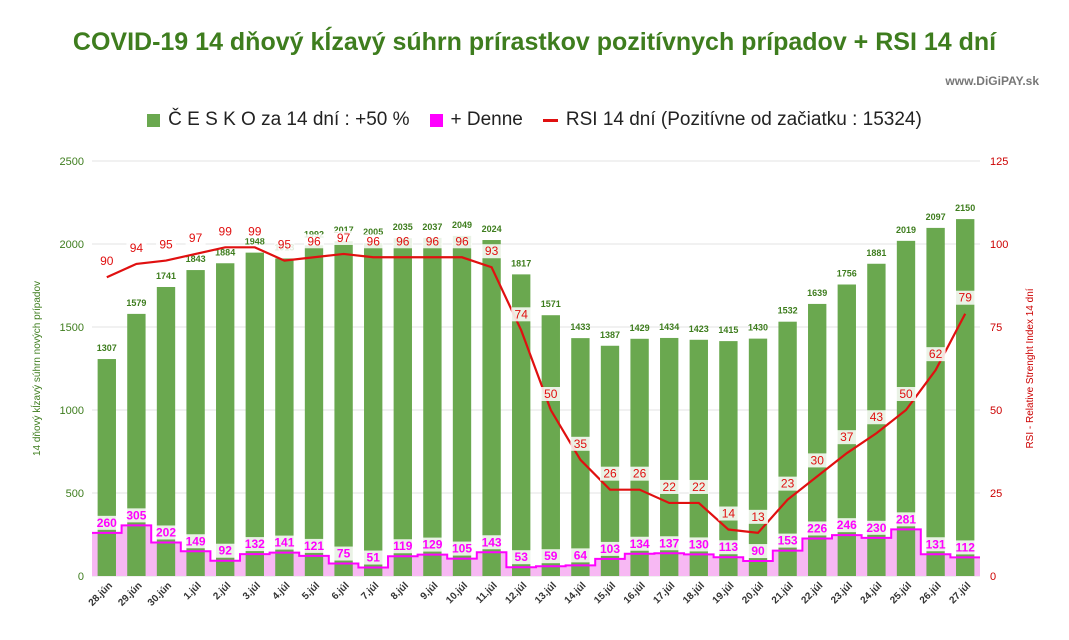 This screenshot has height=640, width=1069. Describe the element at coordinates (847, 437) in the screenshot. I see `rsi-value-label: 37` at that location.